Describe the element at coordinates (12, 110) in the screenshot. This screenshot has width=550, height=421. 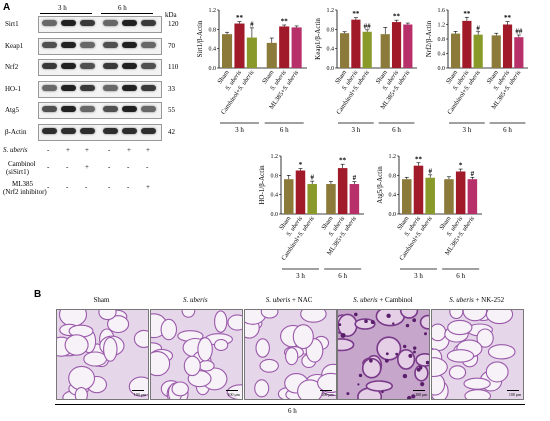
I see `band-label: Atg5` at that location.